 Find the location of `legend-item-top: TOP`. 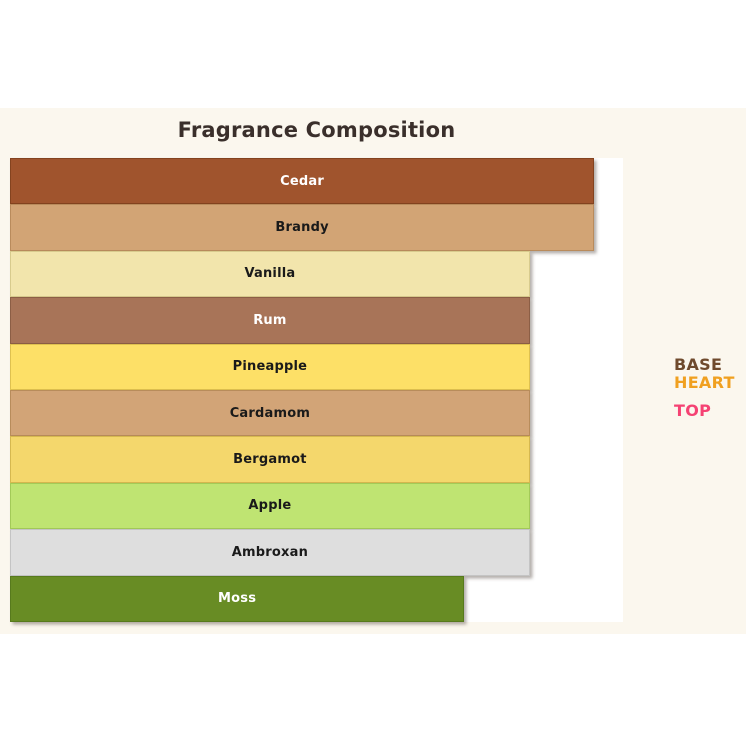

legend-item-top: TOP is located at coordinates (693, 410).